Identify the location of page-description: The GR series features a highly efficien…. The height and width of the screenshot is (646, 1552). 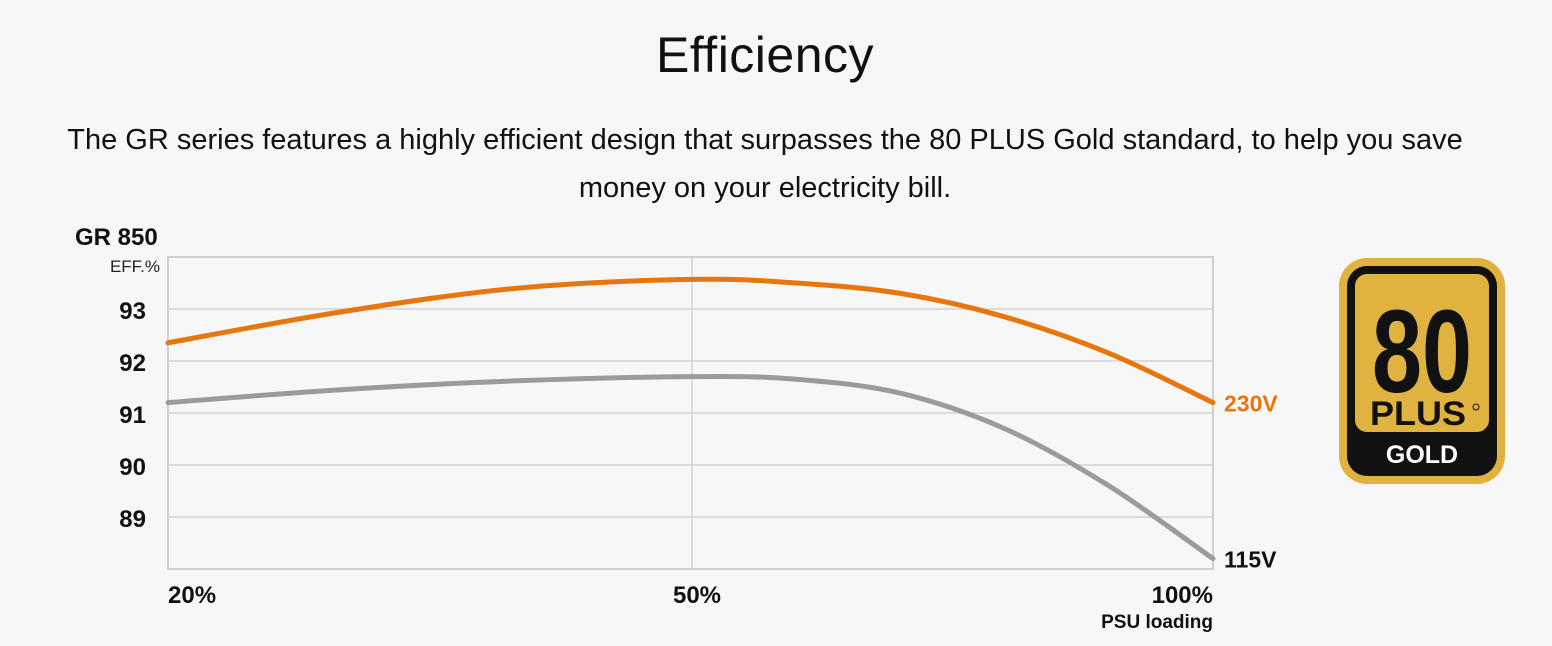
(765, 164).